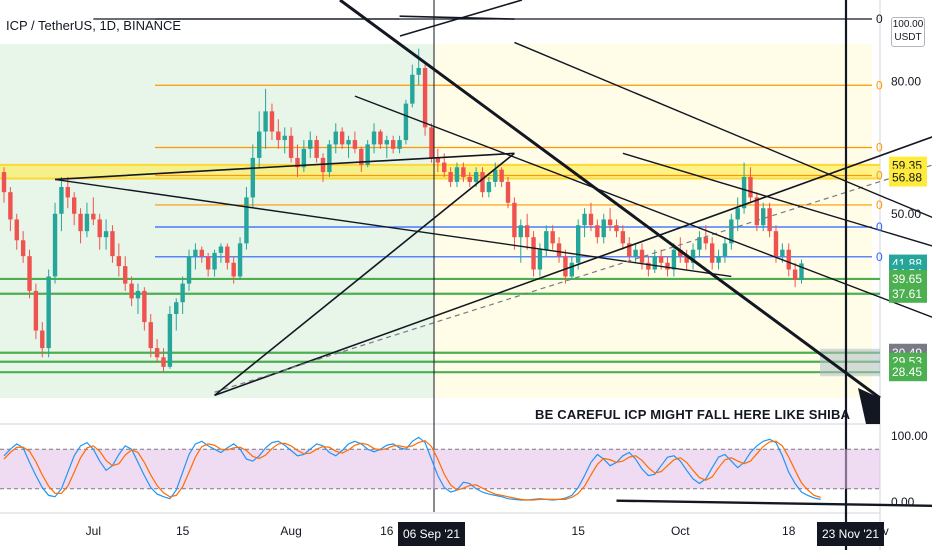 The height and width of the screenshot is (550, 932). I want to click on lower-area, so click(440, 411).